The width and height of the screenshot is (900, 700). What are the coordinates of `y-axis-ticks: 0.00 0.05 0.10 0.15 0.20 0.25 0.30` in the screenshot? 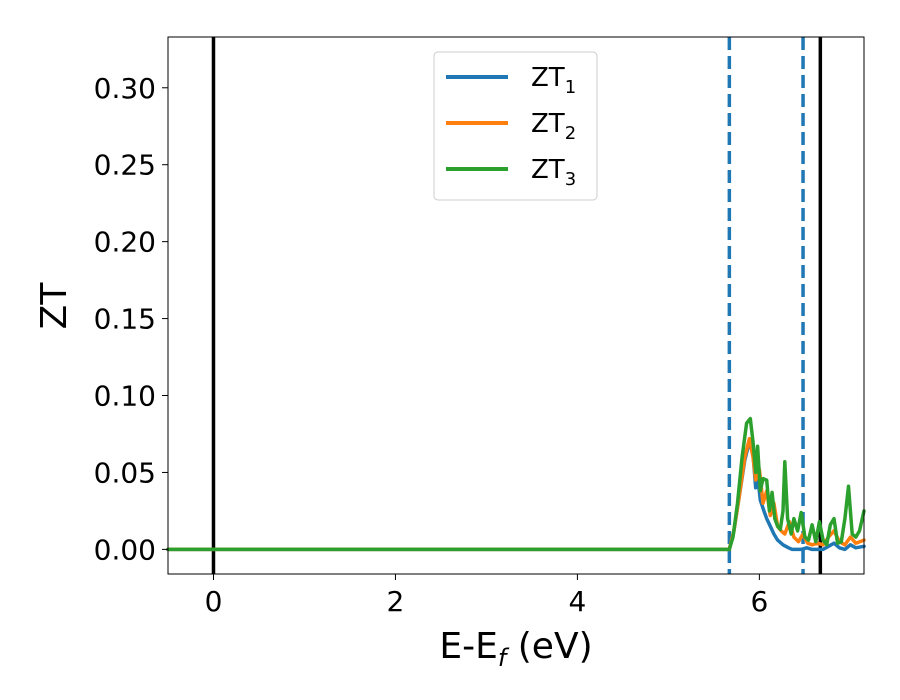 It's located at (131, 319).